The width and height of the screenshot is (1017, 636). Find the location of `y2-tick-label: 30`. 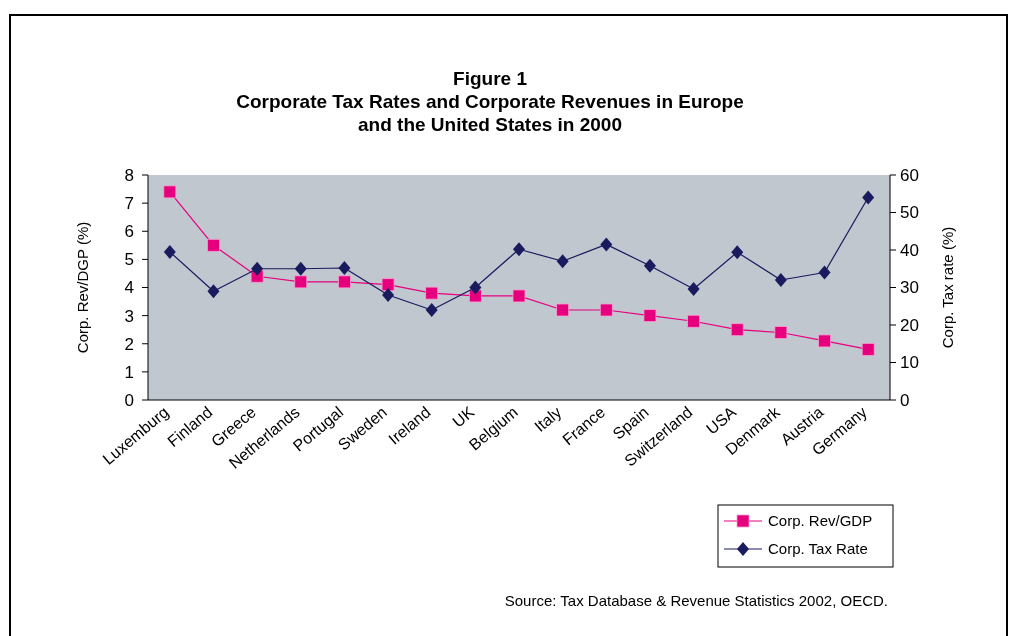

y2-tick-label: 30 is located at coordinates (909, 288).